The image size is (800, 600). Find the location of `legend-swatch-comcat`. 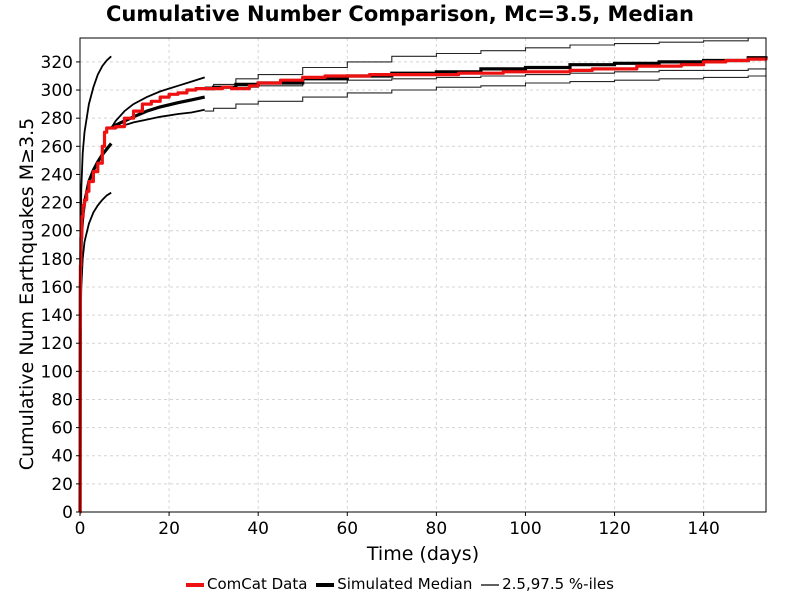

legend-swatch-comcat is located at coordinates (195, 584).